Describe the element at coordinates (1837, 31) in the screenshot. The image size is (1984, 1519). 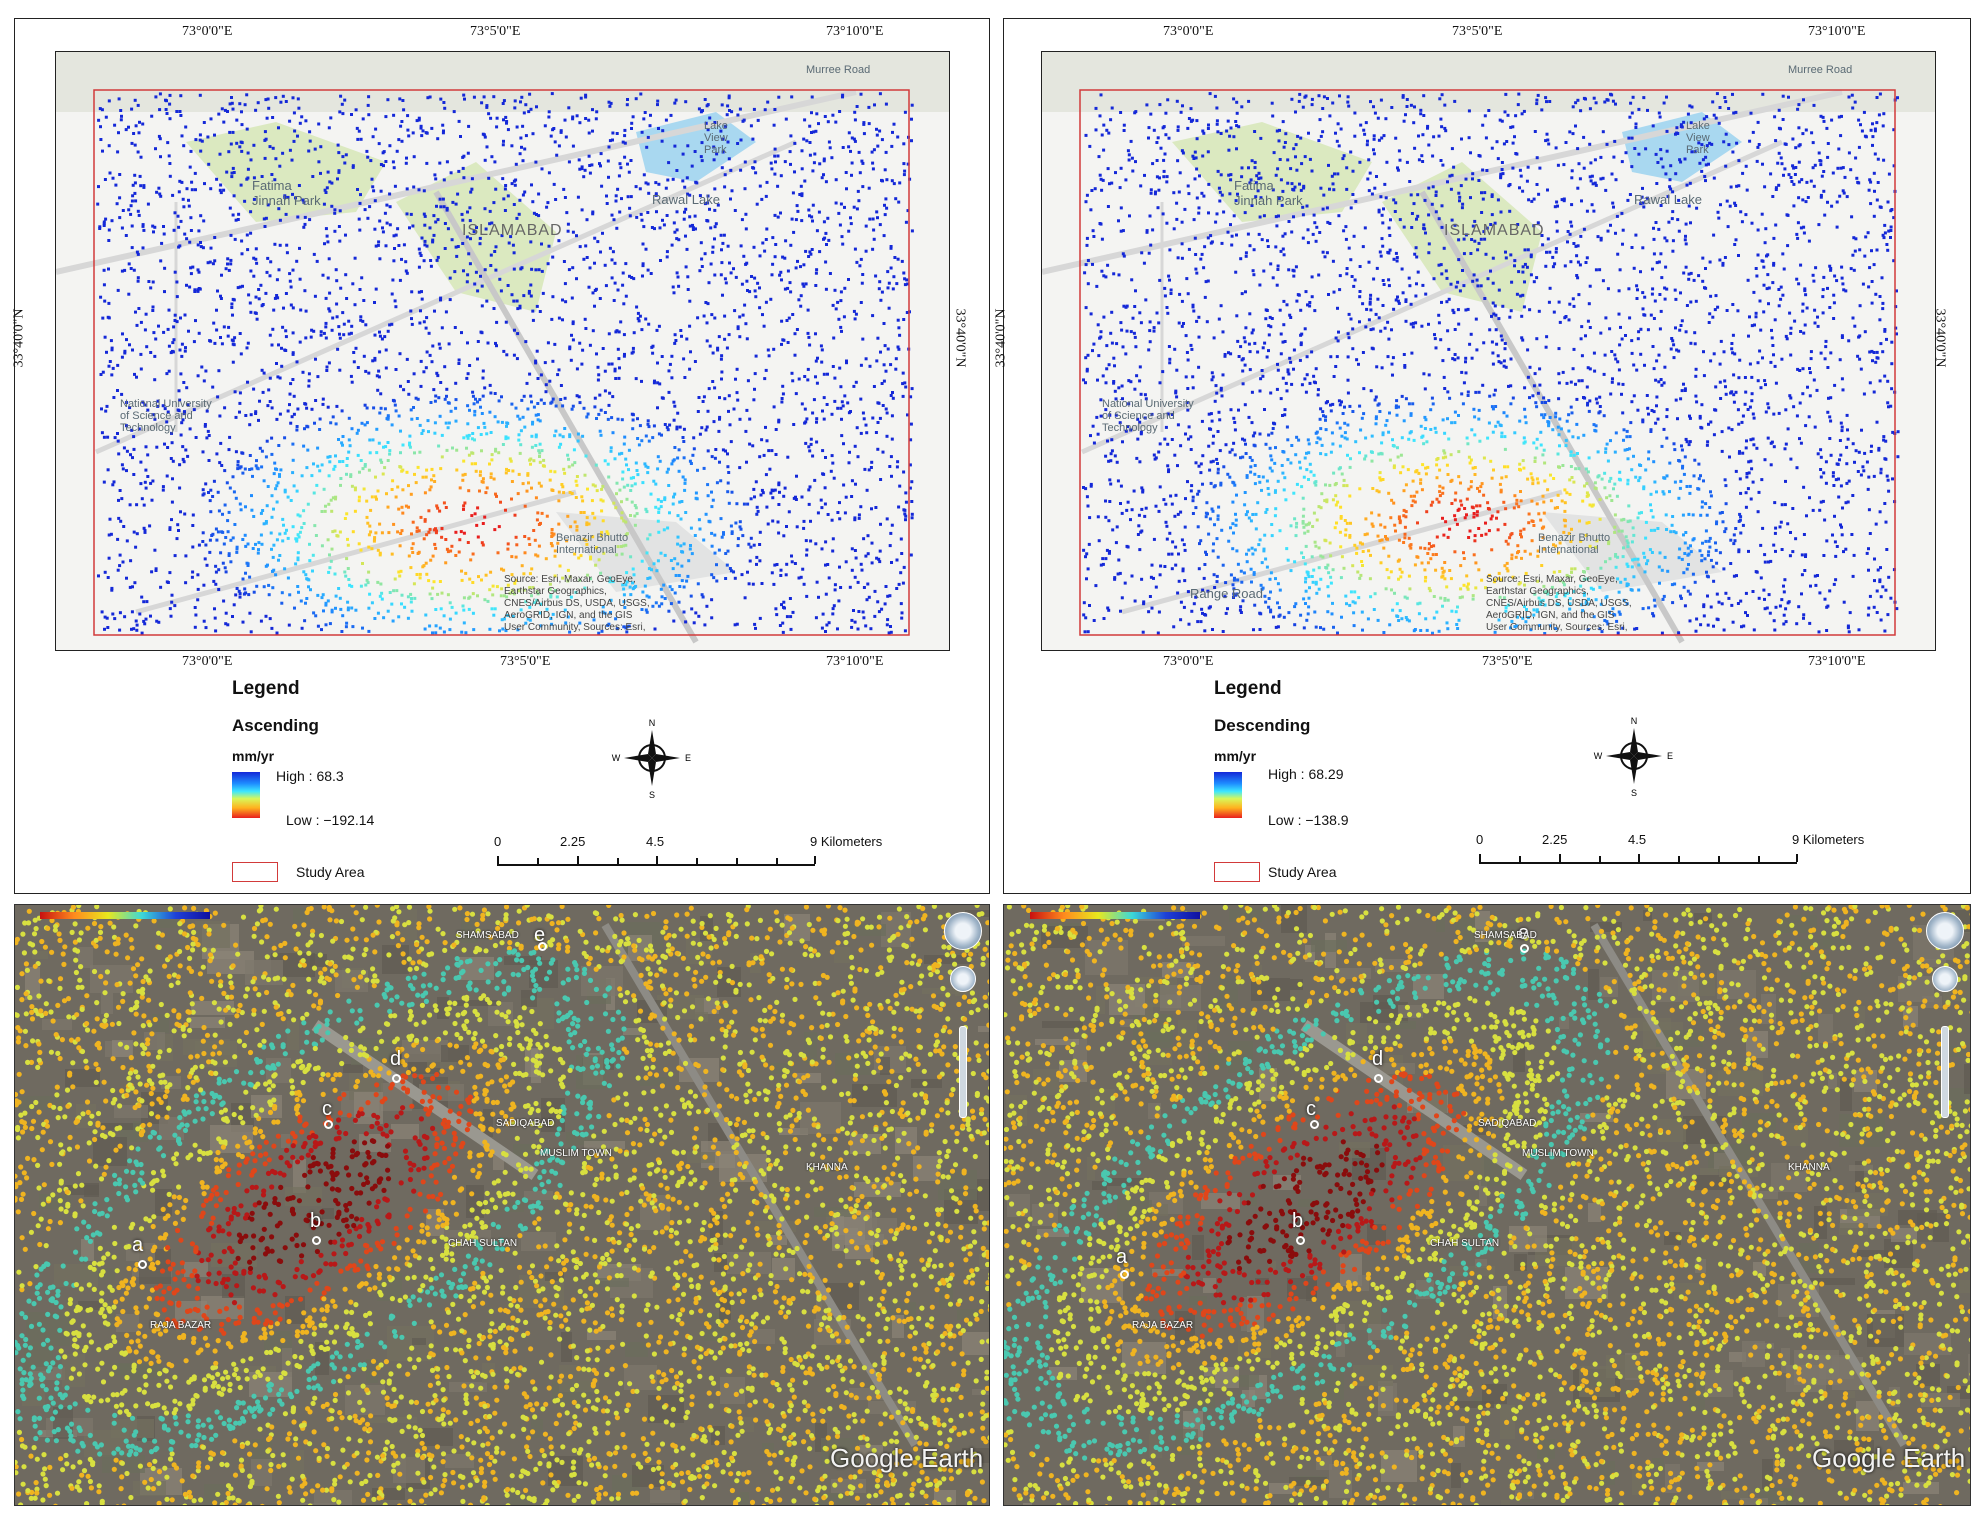
I see `top-lon-label-r3: 73°10'0"E` at that location.